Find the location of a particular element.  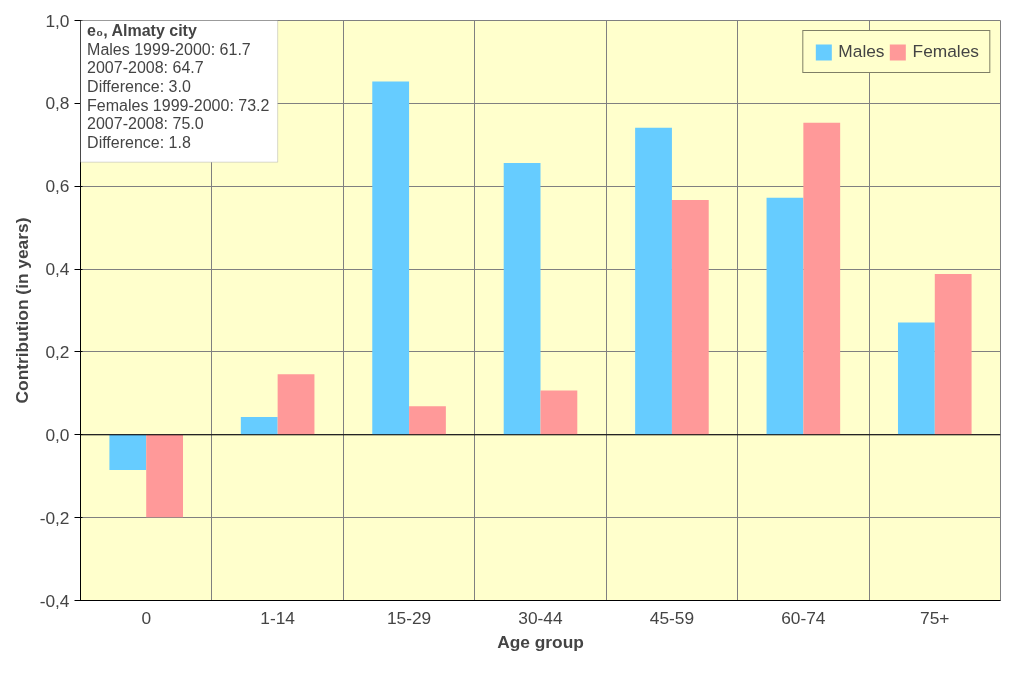

legend-label: Males is located at coordinates (861, 51).